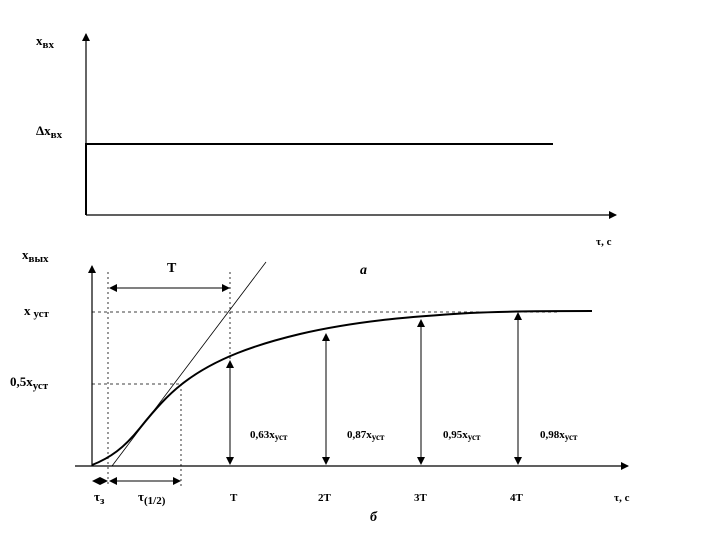 Image resolution: width=710 pixels, height=540 pixels. I want to click on tick-label-4T: 4T, so click(517, 498).